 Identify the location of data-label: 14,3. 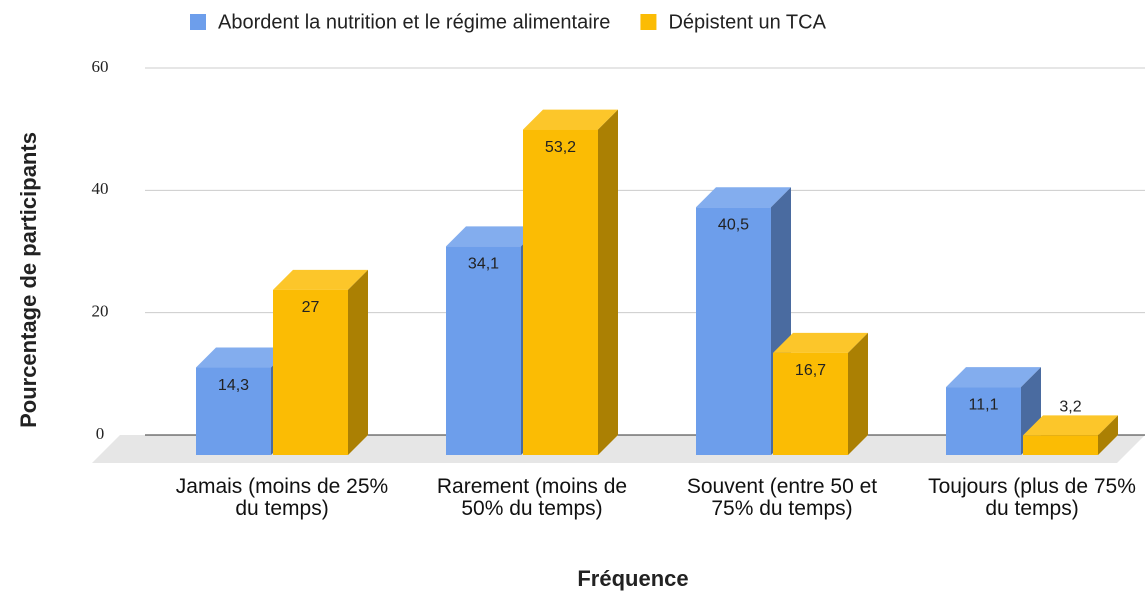
(233, 385).